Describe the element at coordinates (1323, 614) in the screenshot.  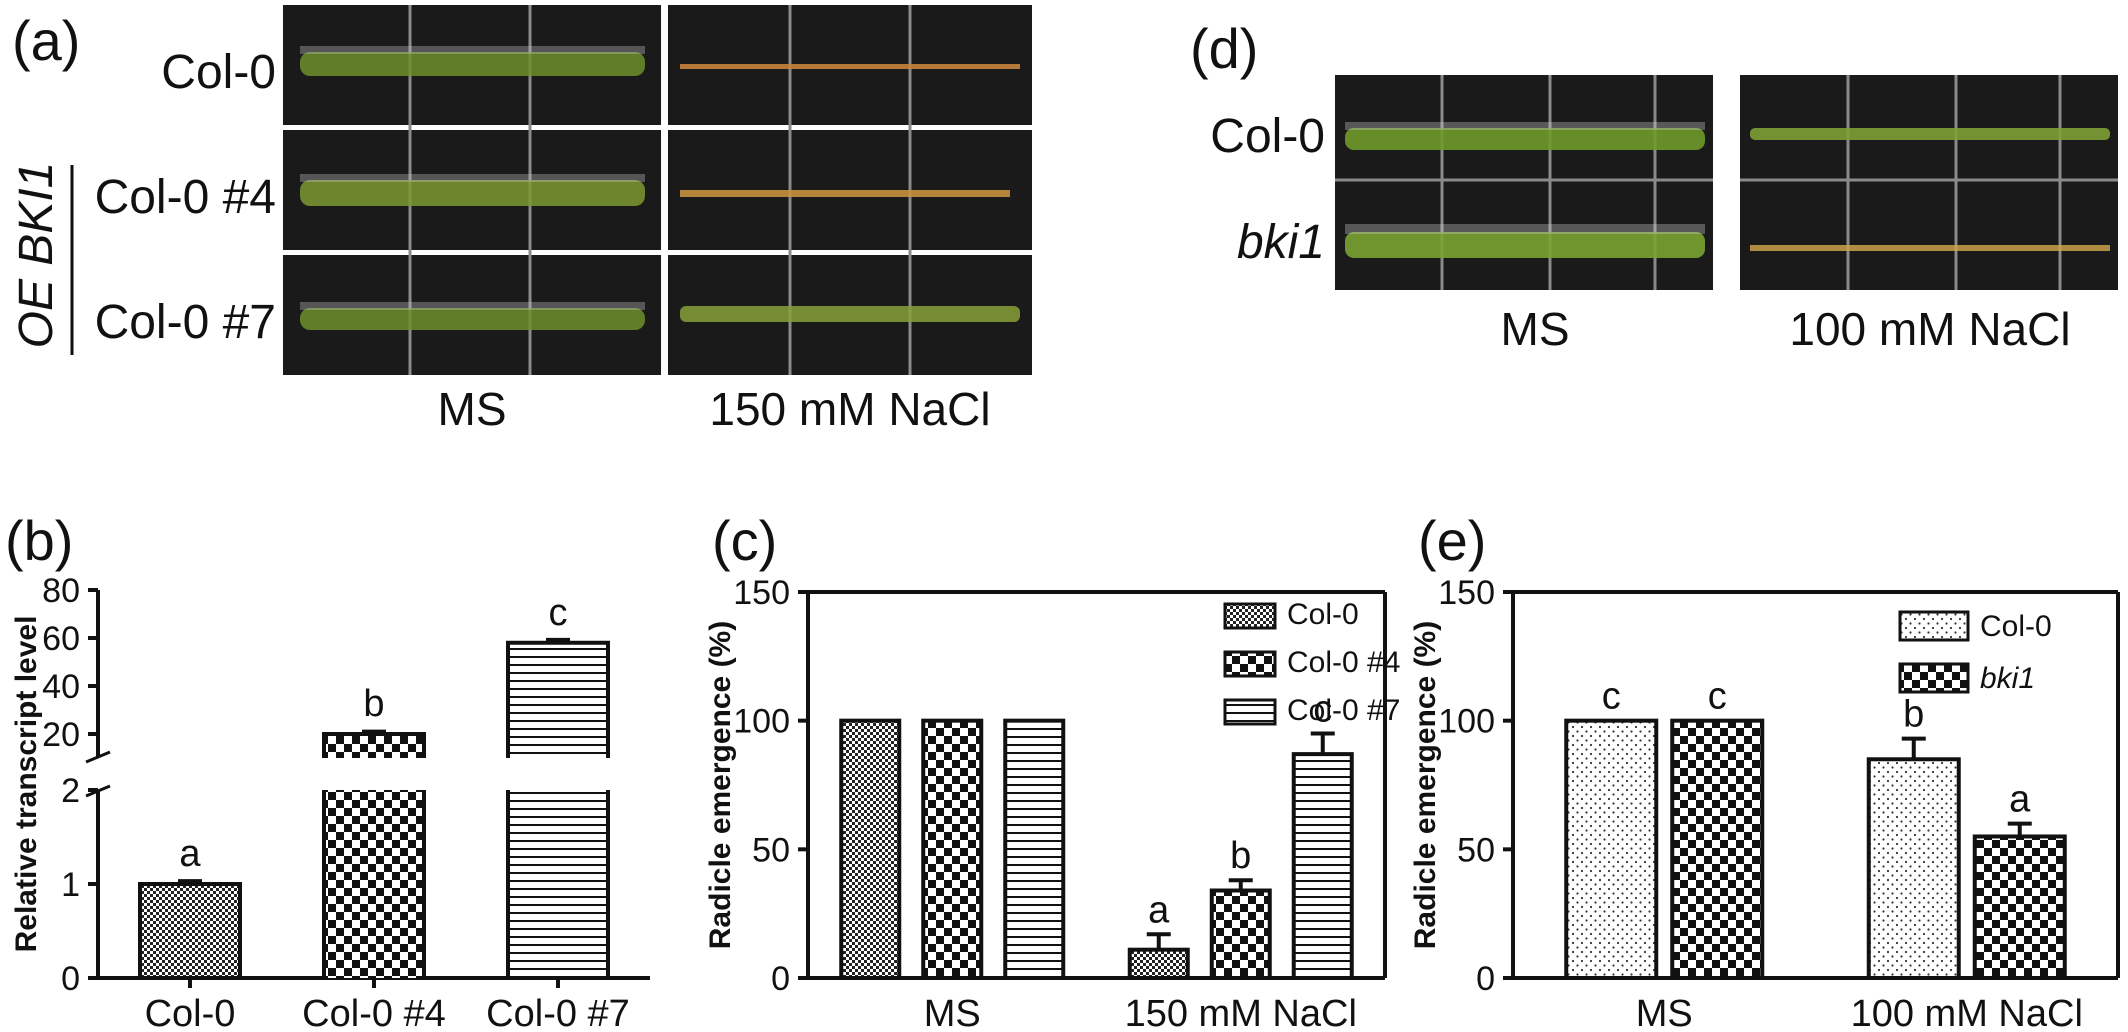
I see `chart-c-legend-label: Col-0` at that location.